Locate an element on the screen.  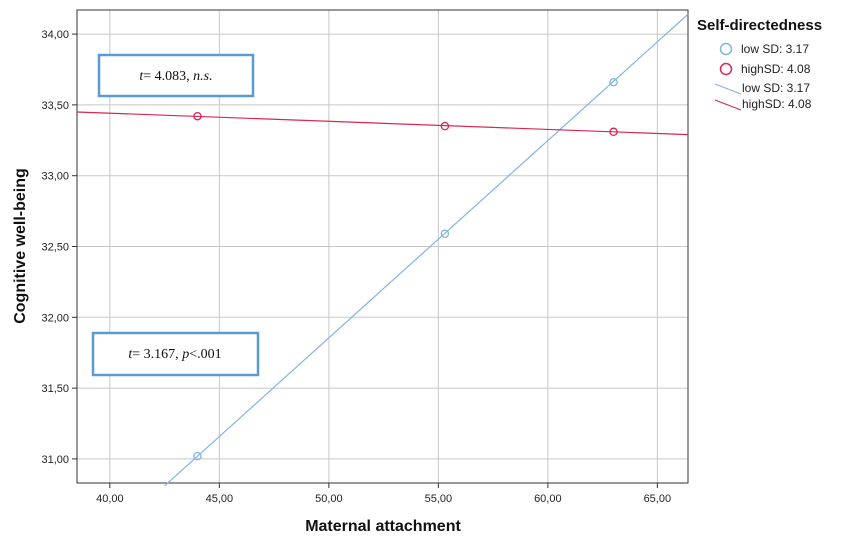
y-axis-title: Cognitive well-being is located at coordinates (20, 246).